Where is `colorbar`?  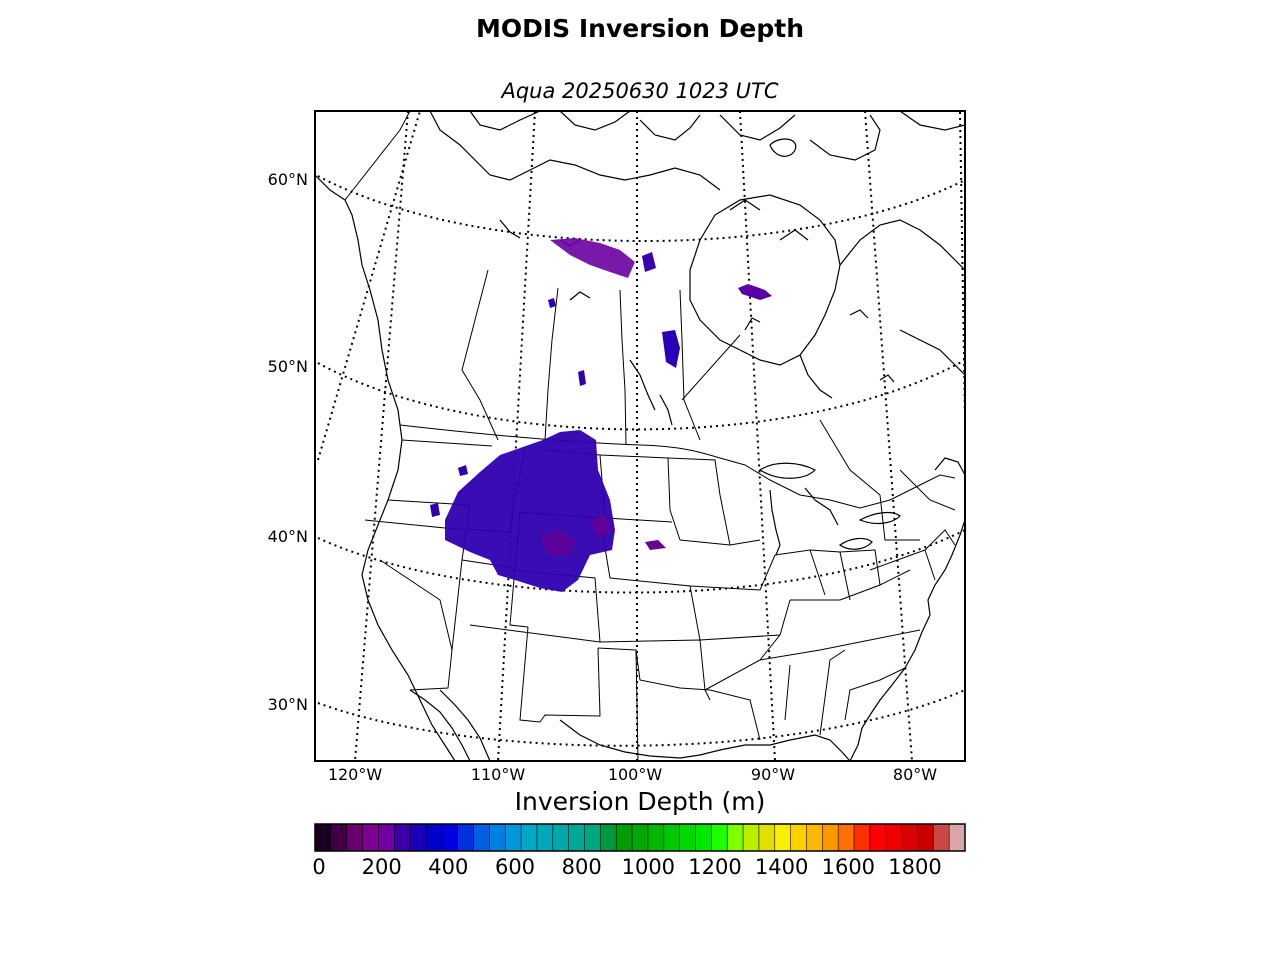 colorbar is located at coordinates (640, 837).